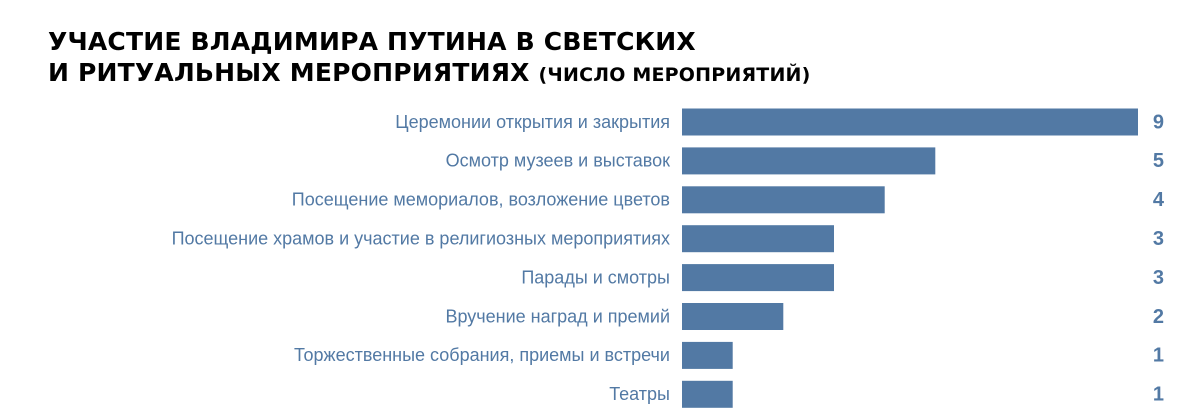 This screenshot has width=1200, height=420. What do you see at coordinates (482, 355) in the screenshot?
I see `category-label-7: Торжественные собрания, приемы и встречи` at bounding box center [482, 355].